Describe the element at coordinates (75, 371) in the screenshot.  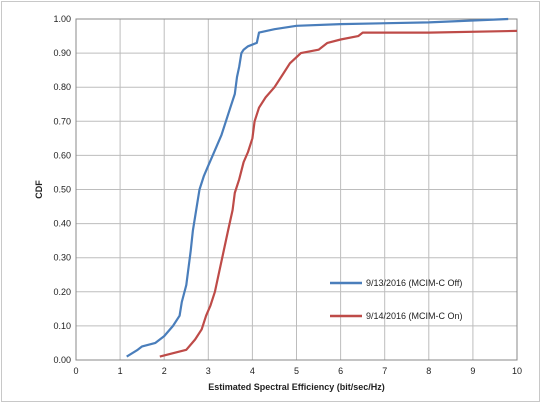
I see `x-tick-label: 0` at that location.